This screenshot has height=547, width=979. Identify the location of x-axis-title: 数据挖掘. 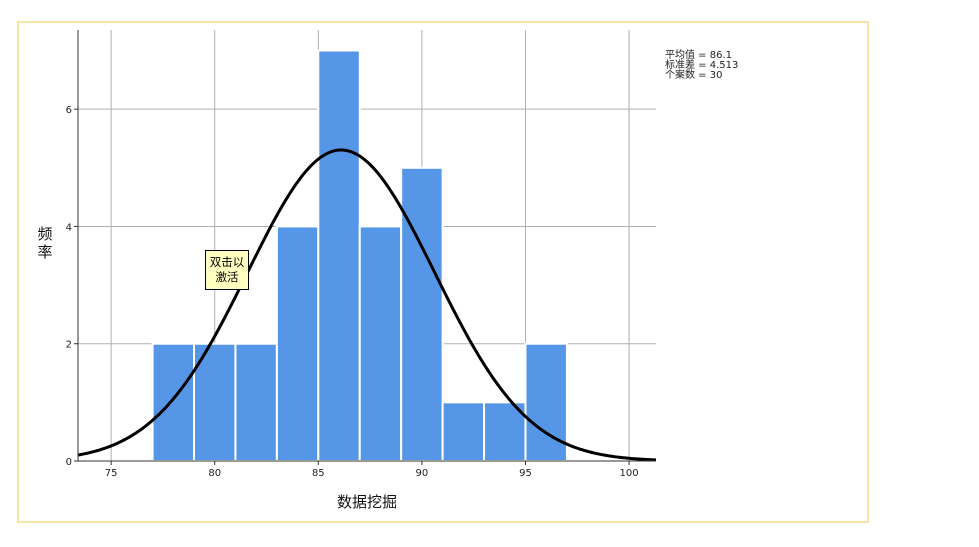
(367, 502).